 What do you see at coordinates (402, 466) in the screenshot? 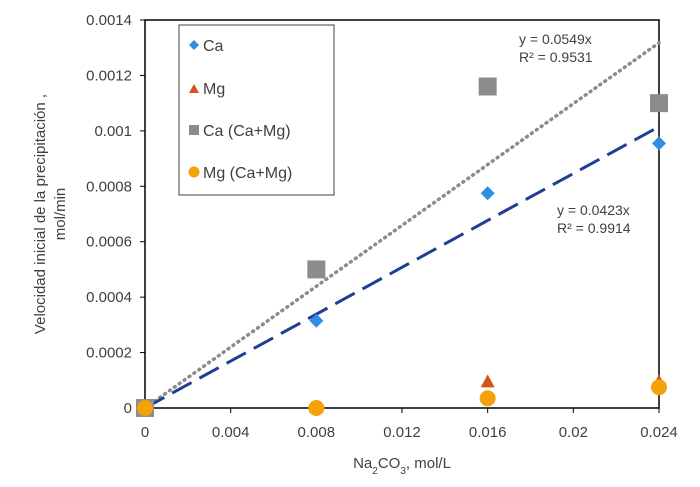
I see `x-axis-label: Na2CO3, mol/L` at bounding box center [402, 466].